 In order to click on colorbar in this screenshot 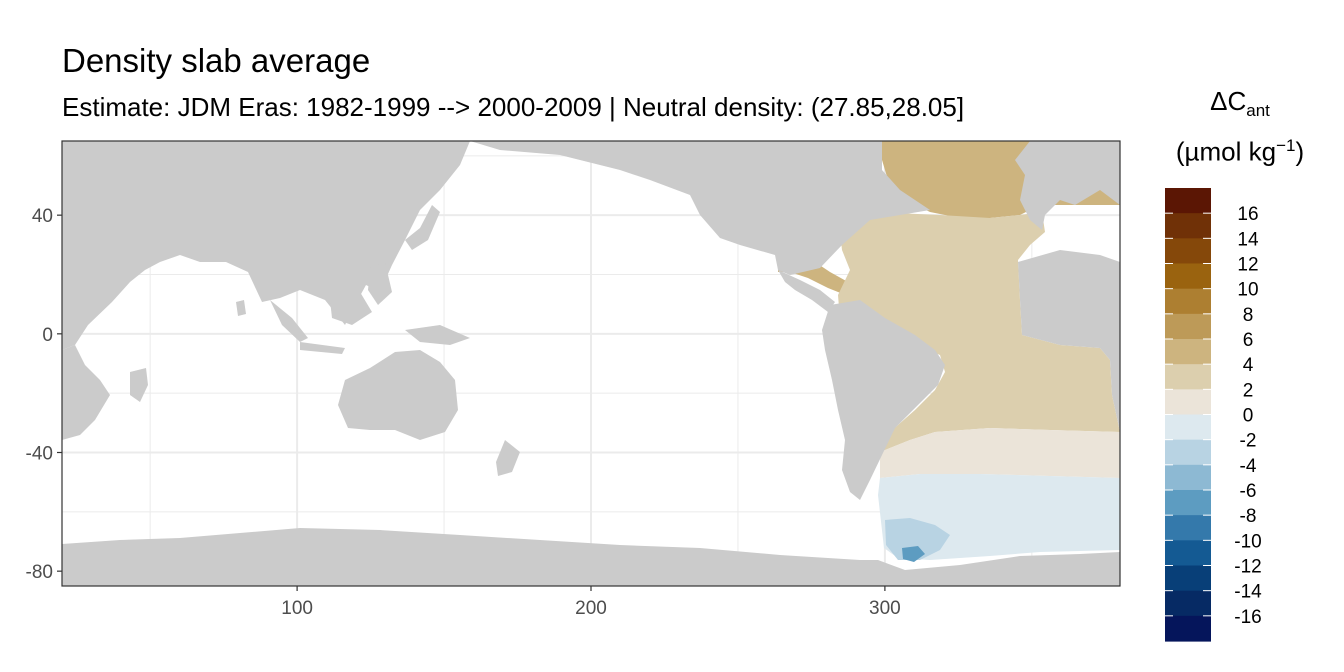, I will do `click(1188, 415)`.